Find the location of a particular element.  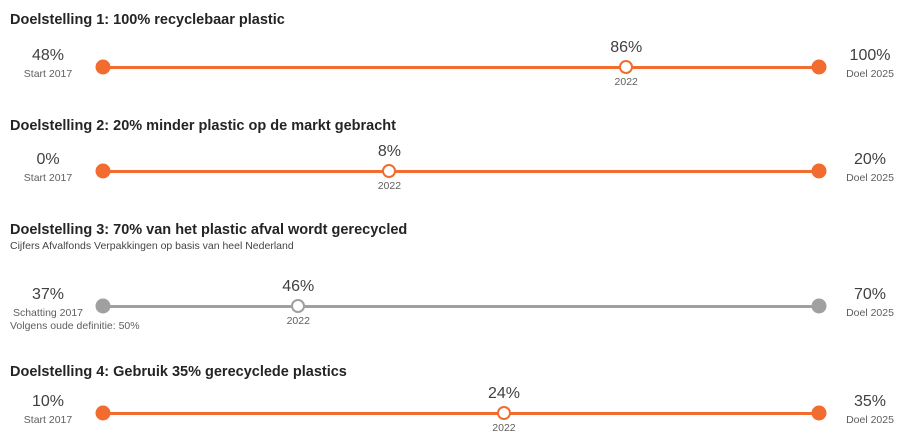

target-value: 70% is located at coordinates (870, 294).